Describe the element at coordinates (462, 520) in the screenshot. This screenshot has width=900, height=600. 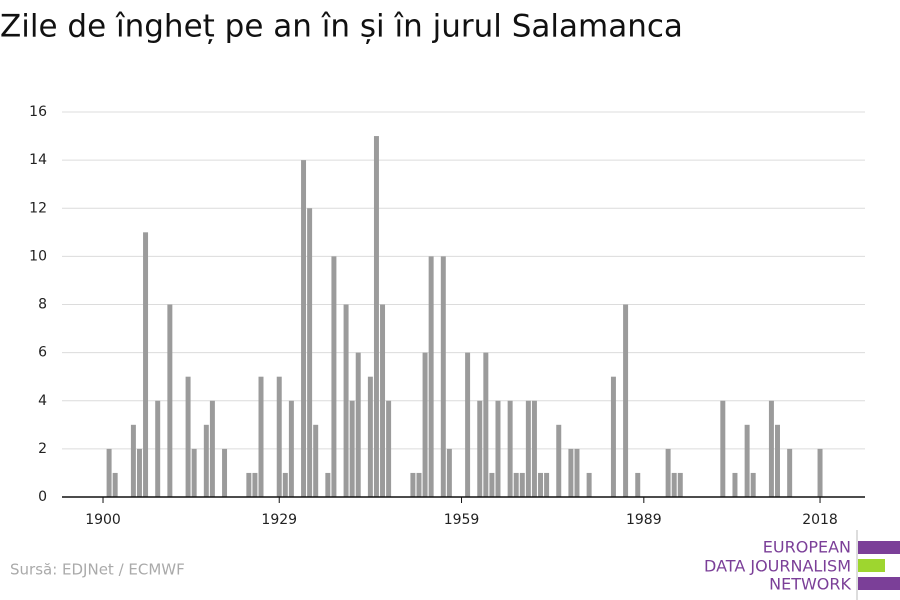
I see `x-tick-label: 1959` at that location.